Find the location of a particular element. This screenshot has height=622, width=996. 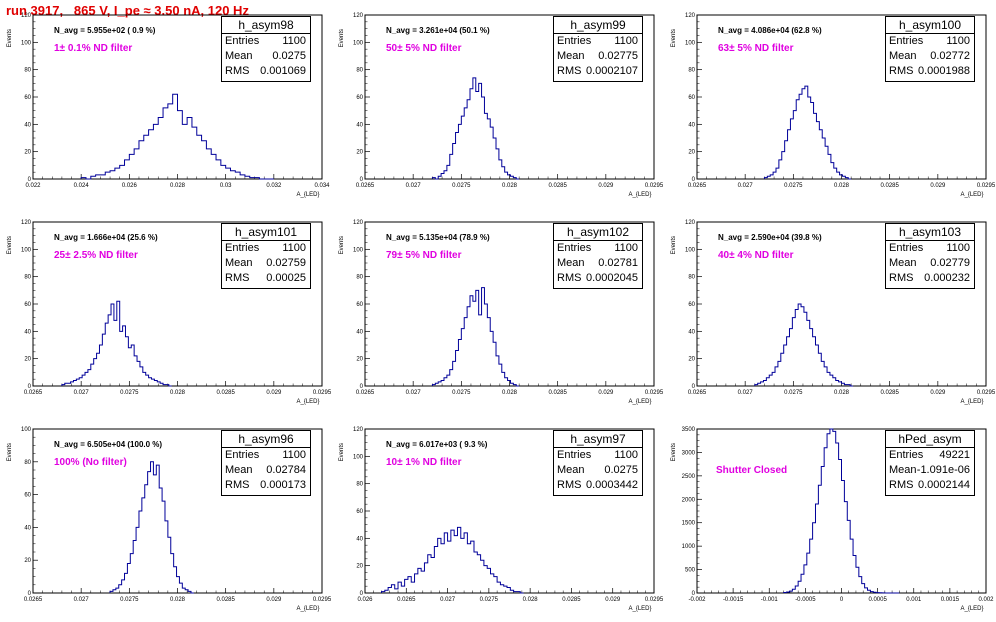

histogram-name: h_asym98 is located at coordinates (266, 25).